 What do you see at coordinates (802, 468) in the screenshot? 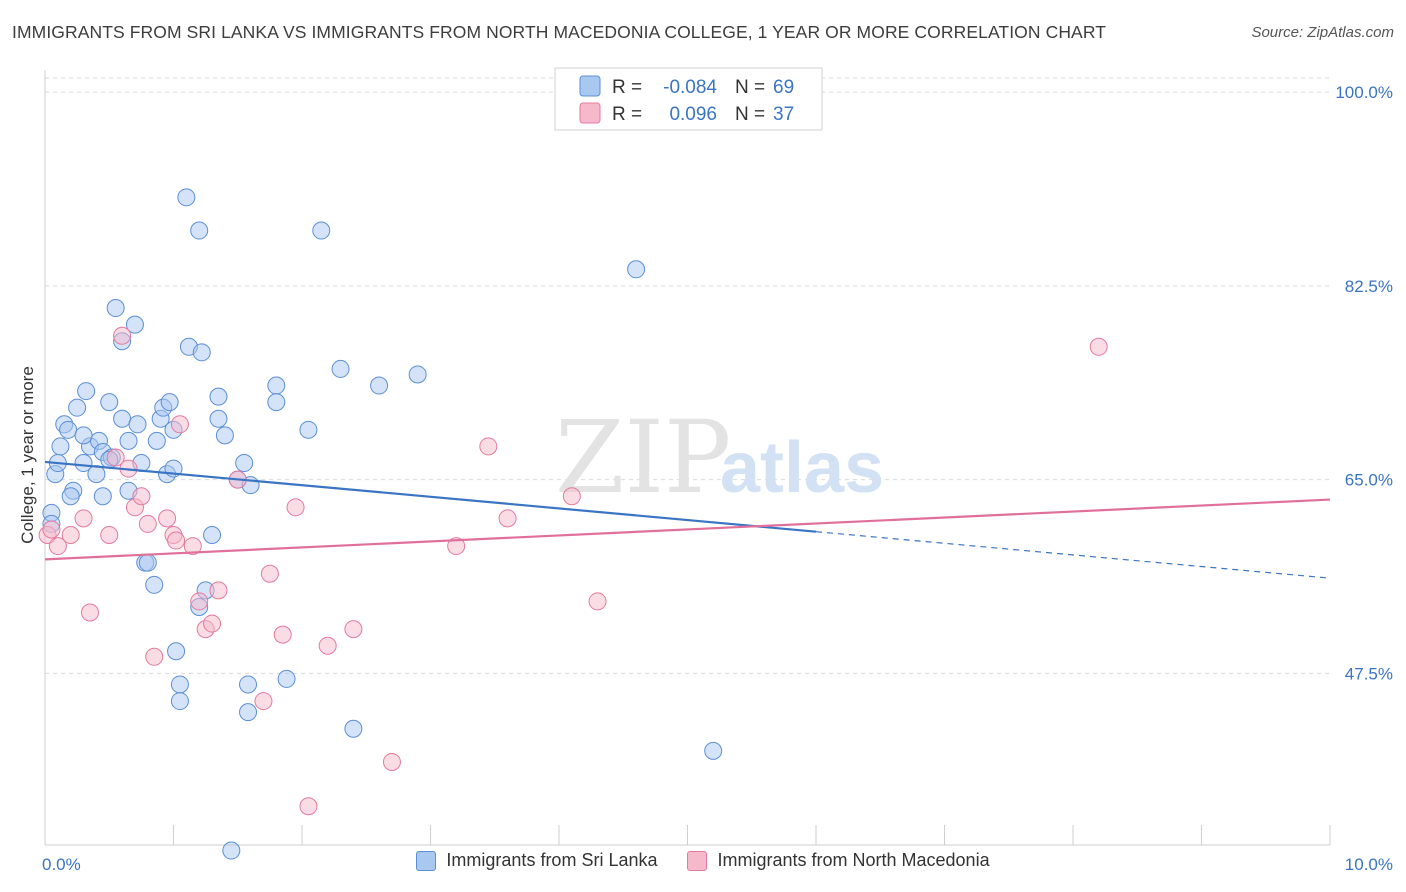
I see `watermark-atlas: atlas` at bounding box center [802, 468].